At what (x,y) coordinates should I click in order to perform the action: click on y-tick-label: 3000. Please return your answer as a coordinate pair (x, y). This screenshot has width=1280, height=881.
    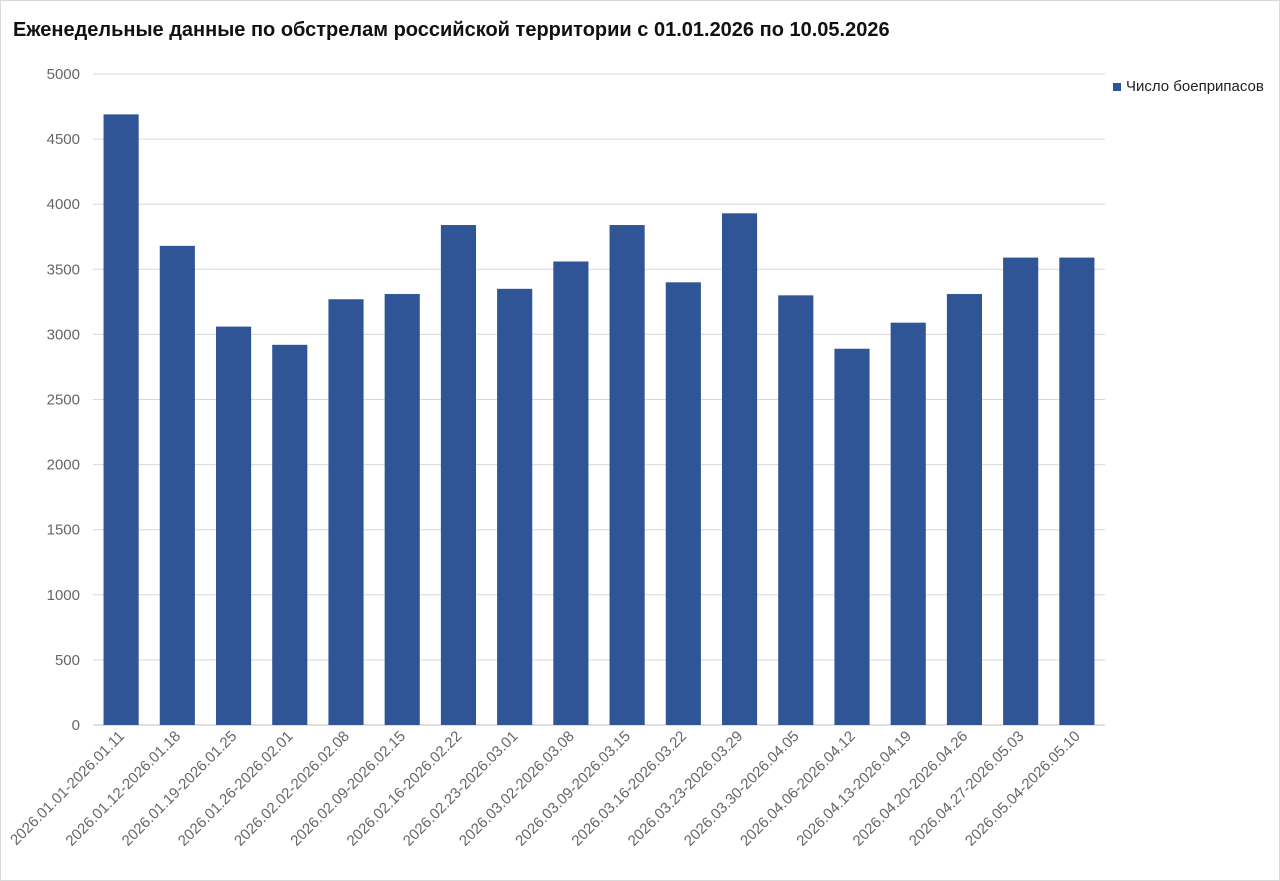
    Looking at the image, I should click on (63, 334).